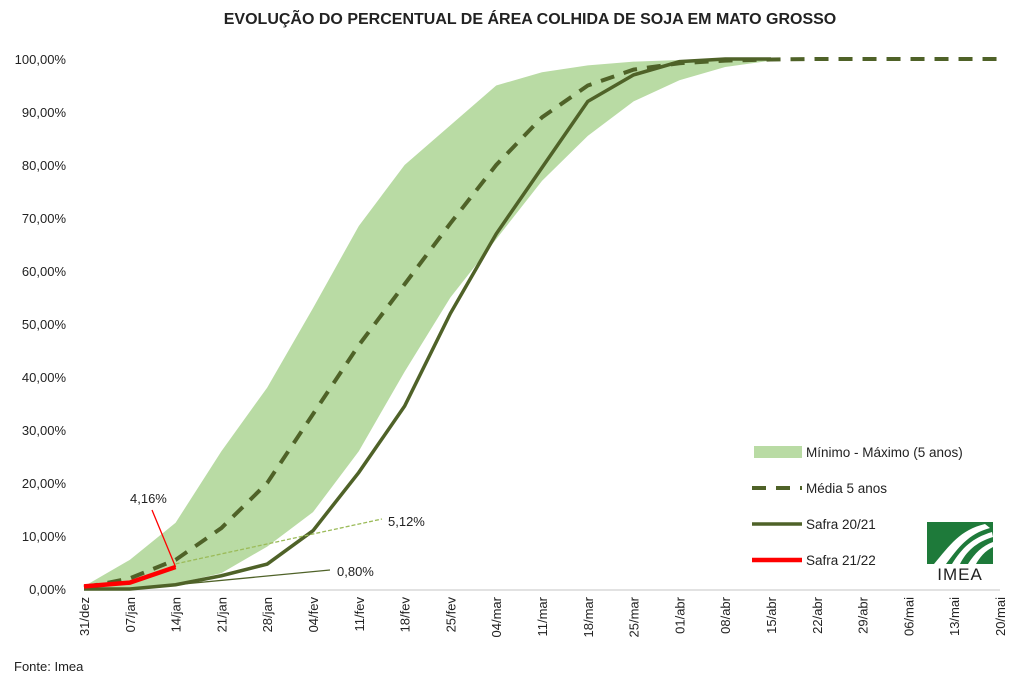 The height and width of the screenshot is (687, 1024). What do you see at coordinates (44, 483) in the screenshot?
I see `y-tick-label: 20,00%` at bounding box center [44, 483].